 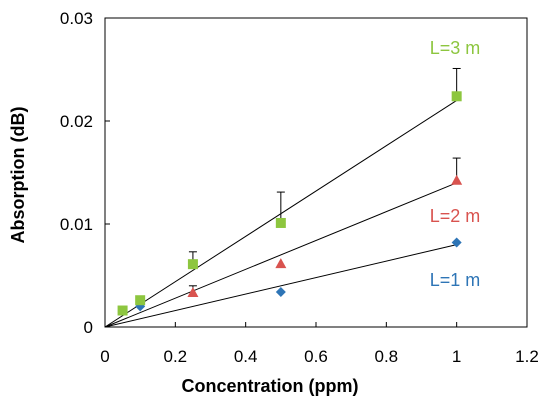 What do you see at coordinates (455, 164) in the screenshot?
I see `series-labels: L=1 m L=2 m L=3 m` at bounding box center [455, 164].